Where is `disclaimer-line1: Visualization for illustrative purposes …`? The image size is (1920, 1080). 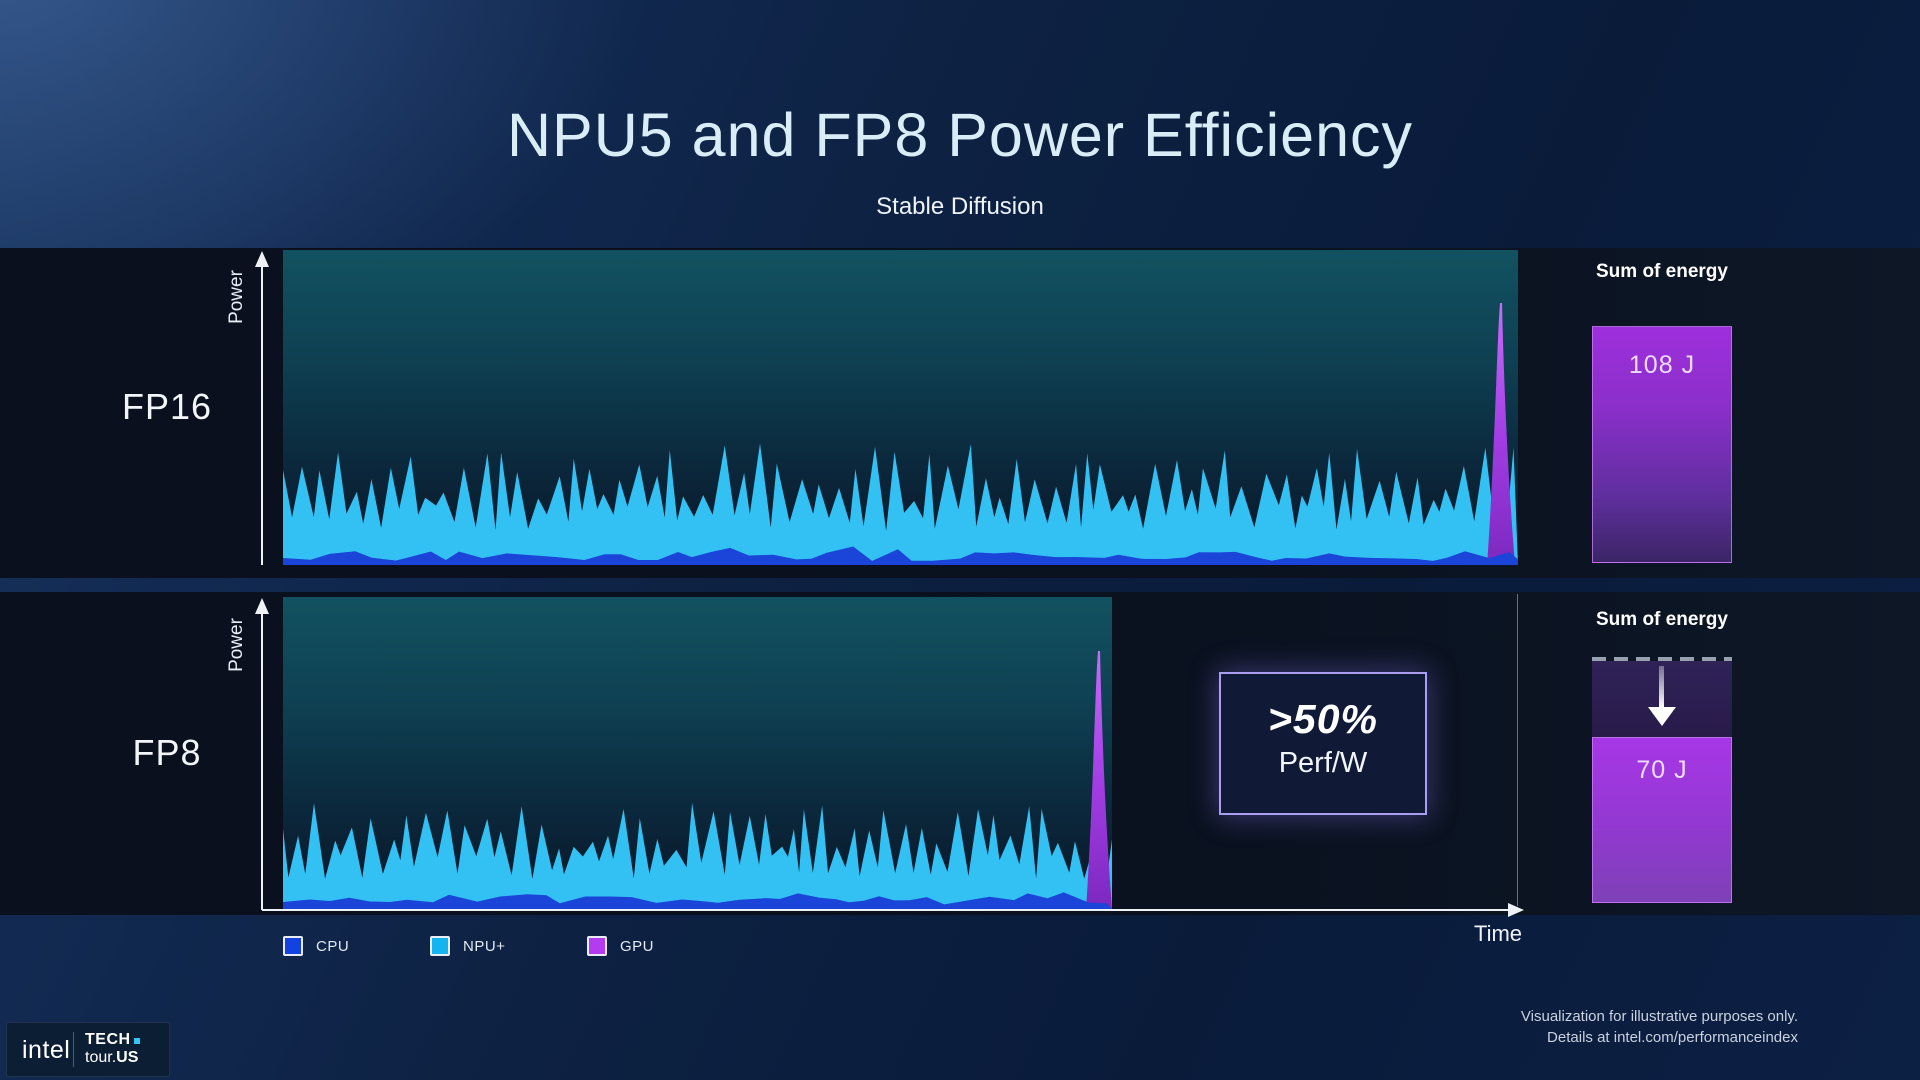 disclaimer-line1: Visualization for illustrative purposes … is located at coordinates (1659, 1016).